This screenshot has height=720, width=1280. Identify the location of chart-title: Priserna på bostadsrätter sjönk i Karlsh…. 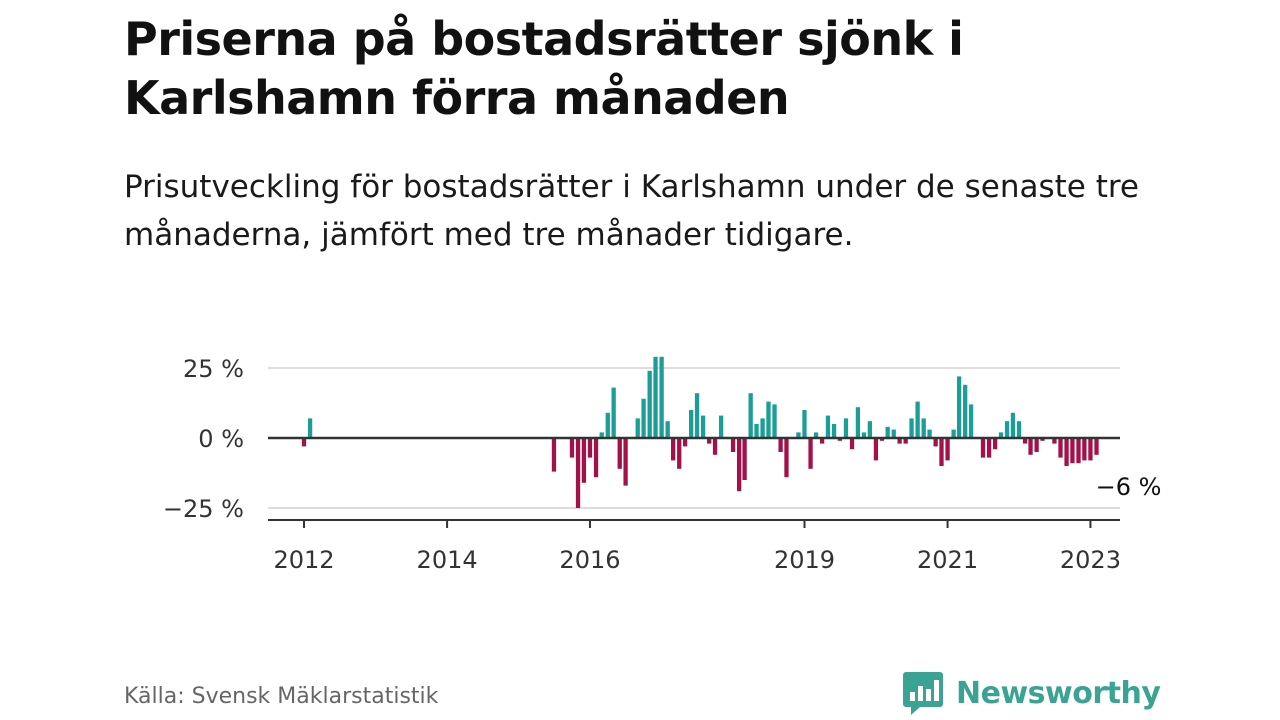
(544, 68).